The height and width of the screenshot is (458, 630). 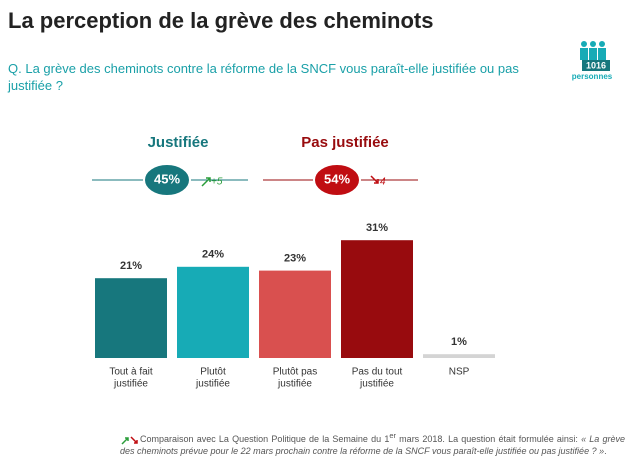 What do you see at coordinates (213, 255) in the screenshot?
I see `value-label: 24%` at bounding box center [213, 255].